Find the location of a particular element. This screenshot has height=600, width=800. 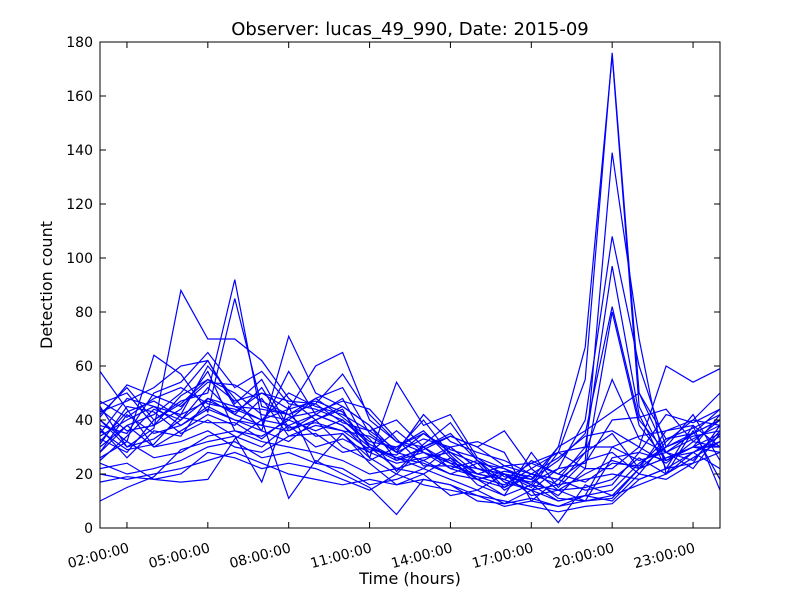

x-tick-label: 05:00:00 is located at coordinates (179, 556).